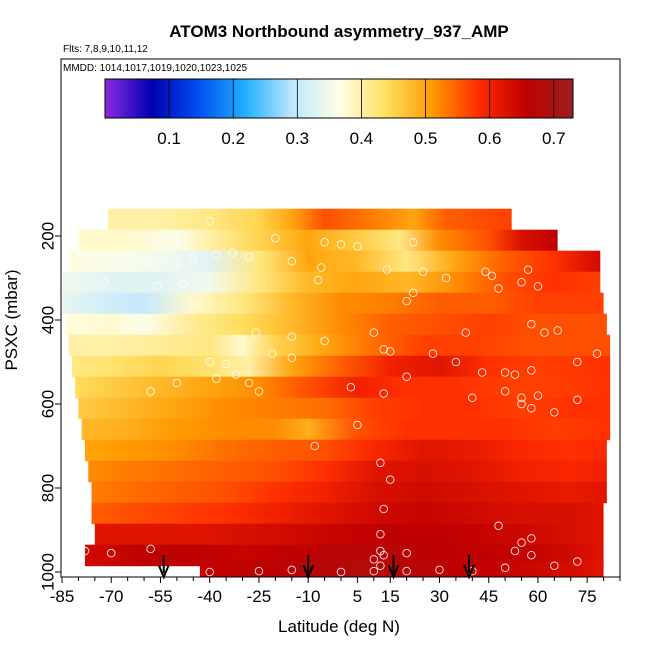  What do you see at coordinates (490, 138) in the screenshot?
I see `colorbar-tick-label: 0.6` at bounding box center [490, 138].